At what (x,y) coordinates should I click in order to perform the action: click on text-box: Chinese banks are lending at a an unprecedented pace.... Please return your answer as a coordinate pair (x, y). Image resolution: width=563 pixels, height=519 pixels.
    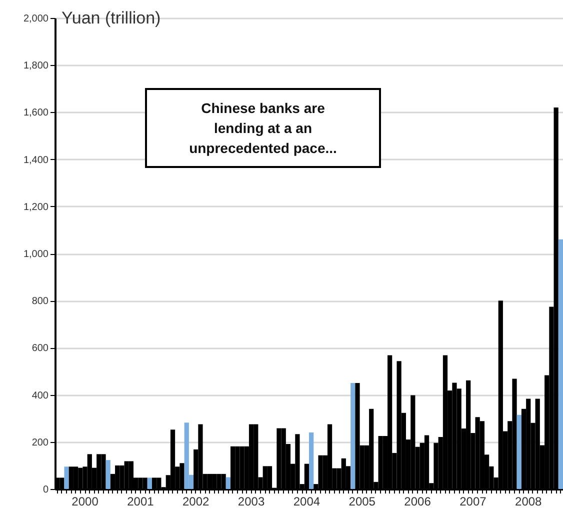
    Looking at the image, I should click on (263, 128).